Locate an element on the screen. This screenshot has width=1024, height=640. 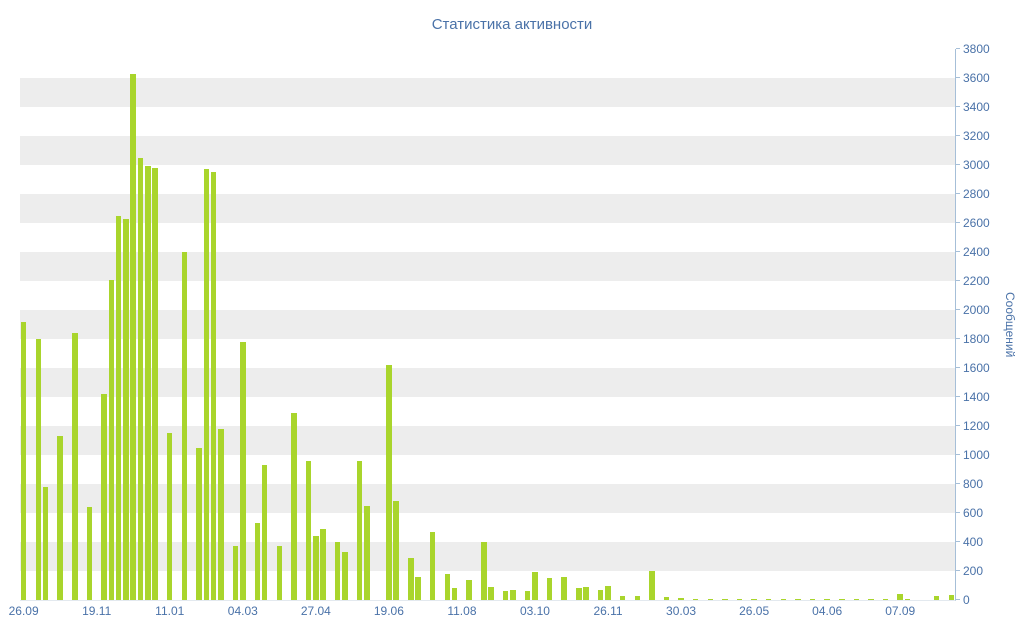
x-tick-label: 07.09 is located at coordinates (900, 611).